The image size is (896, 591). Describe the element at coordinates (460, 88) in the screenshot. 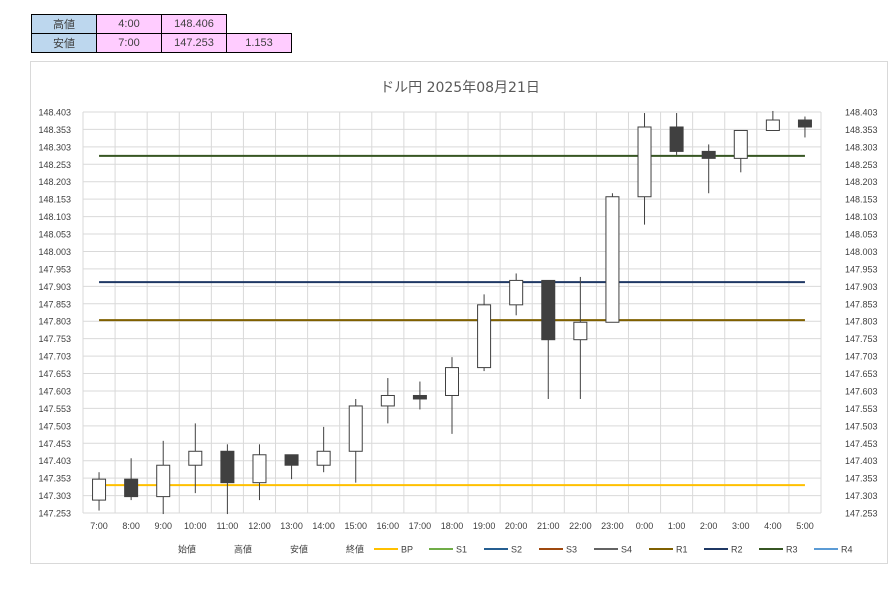

I see `chart-title: ドル円 2025年08月21日` at that location.